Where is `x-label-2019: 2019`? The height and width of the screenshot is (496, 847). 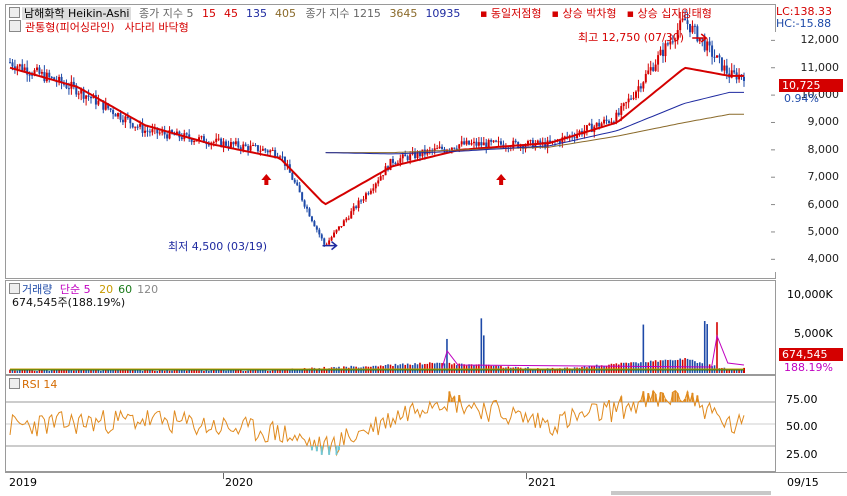 x-label-2019: 2019 is located at coordinates (23, 482).